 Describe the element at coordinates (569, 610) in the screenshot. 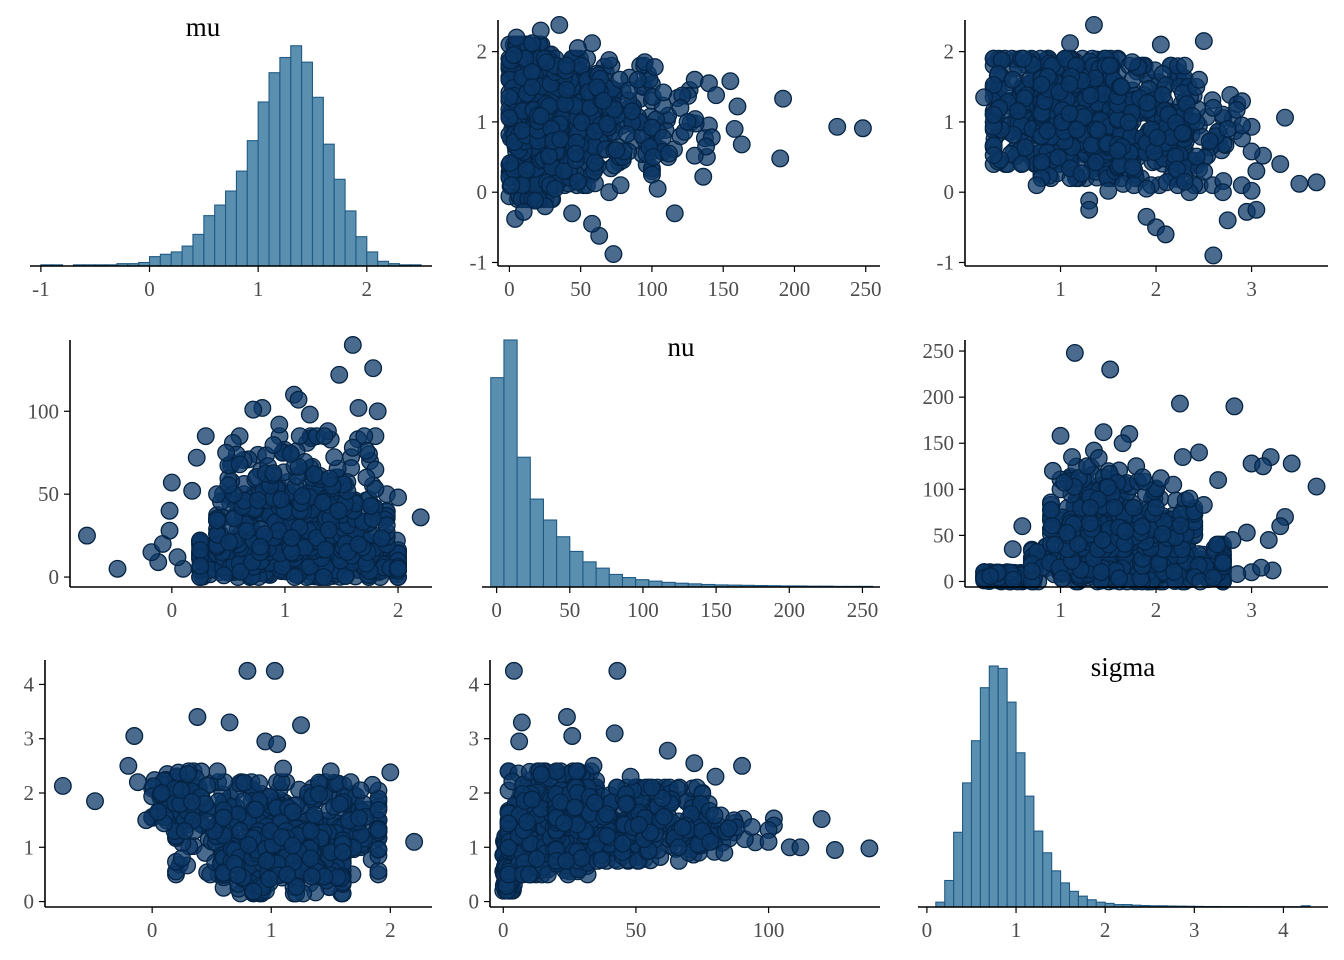

I see `nu-hist-x-tick-label: 50` at that location.